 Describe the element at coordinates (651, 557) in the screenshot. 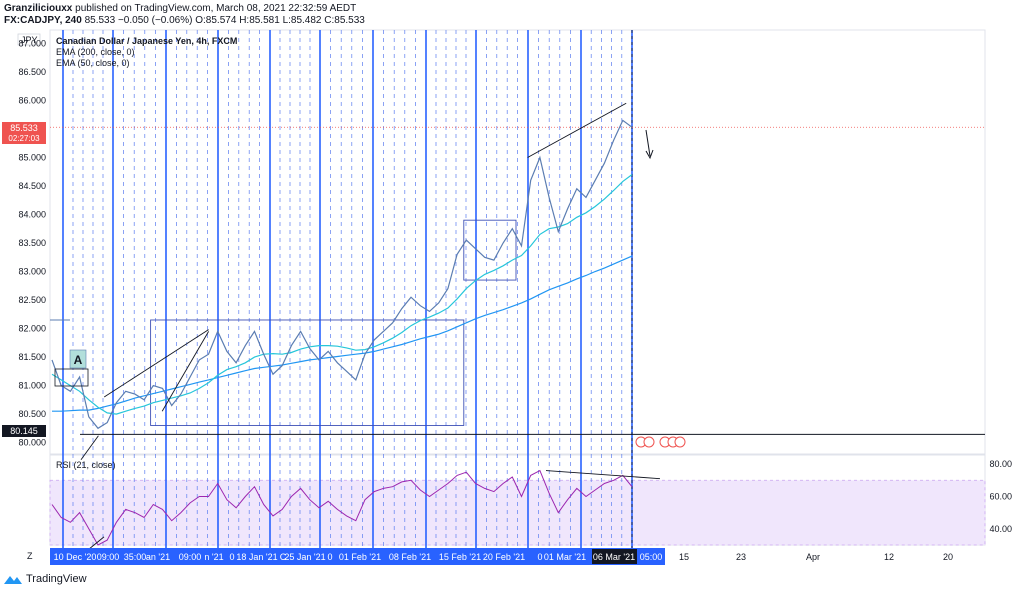

I see `time-tick-label: 05:00` at that location.